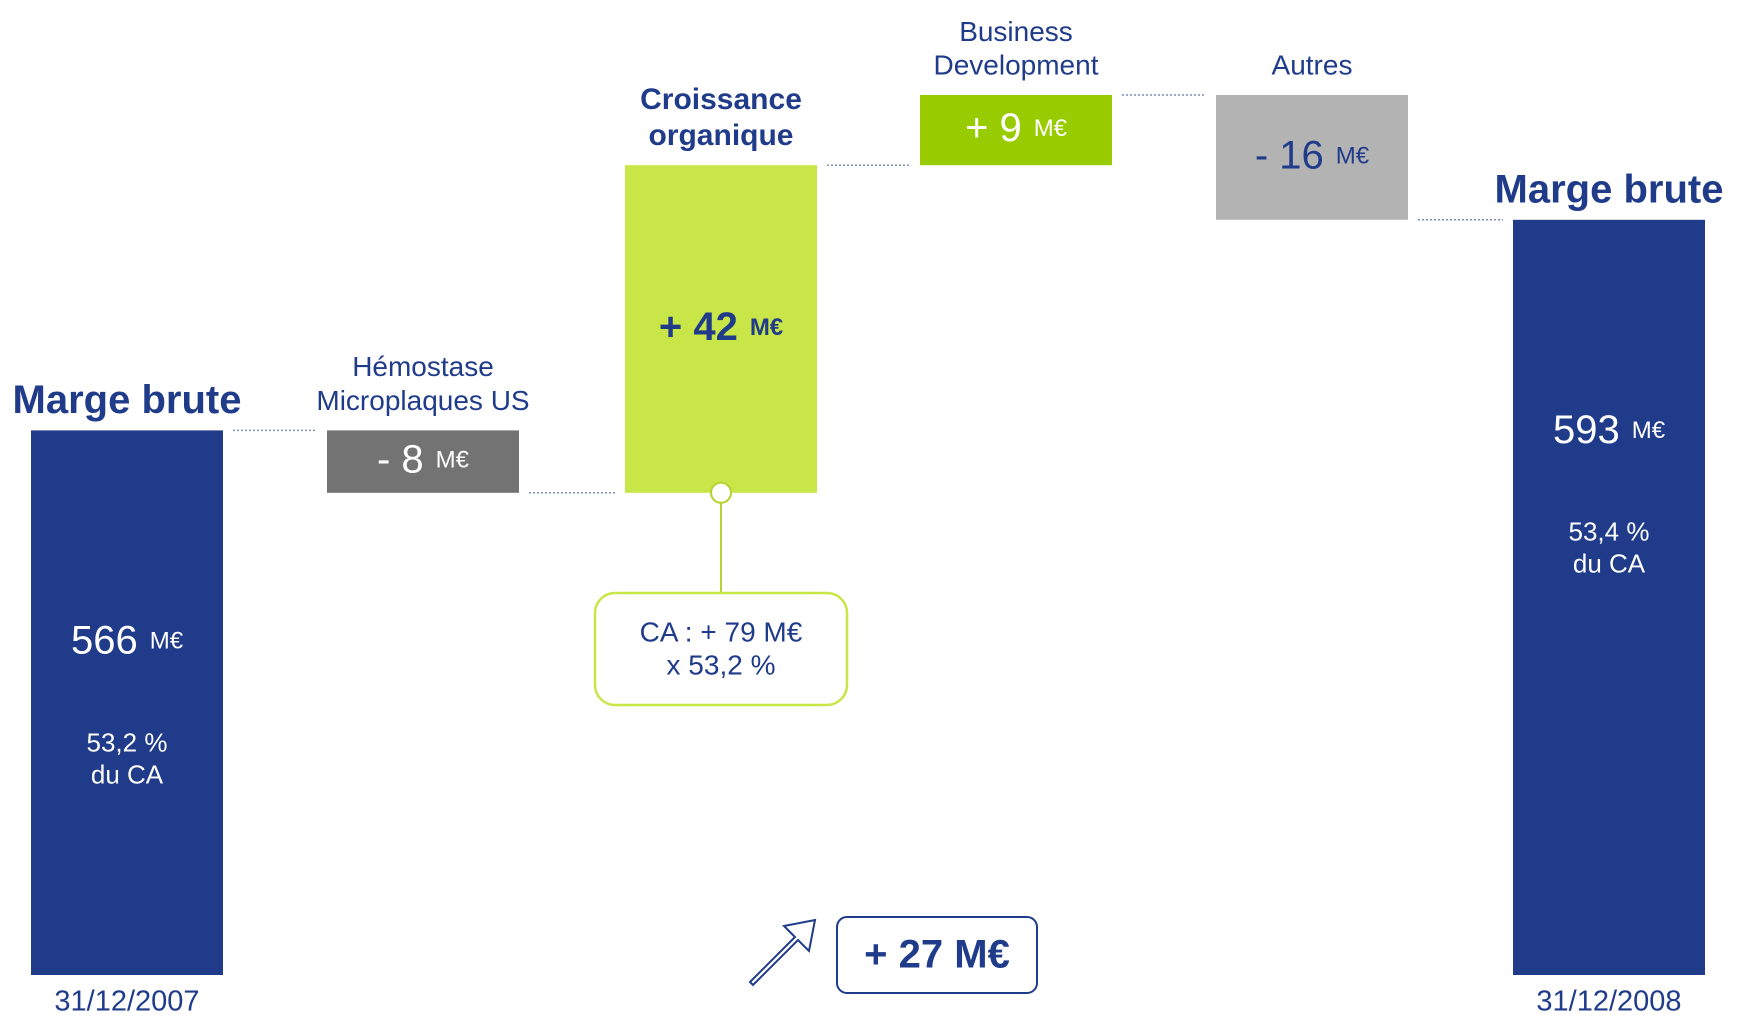 The width and height of the screenshot is (1740, 1019). I want to click on value-number: 566, so click(104, 640).